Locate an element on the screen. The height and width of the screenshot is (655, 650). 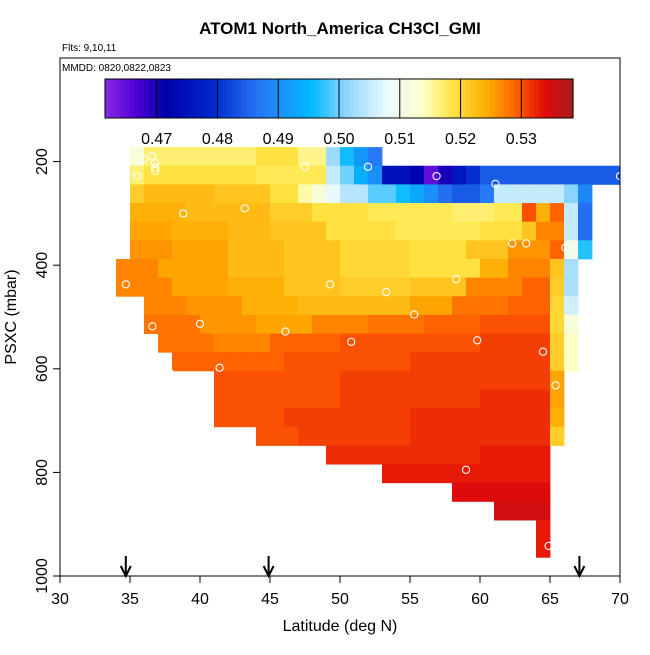
x-tick-label: 60 is located at coordinates (480, 599).